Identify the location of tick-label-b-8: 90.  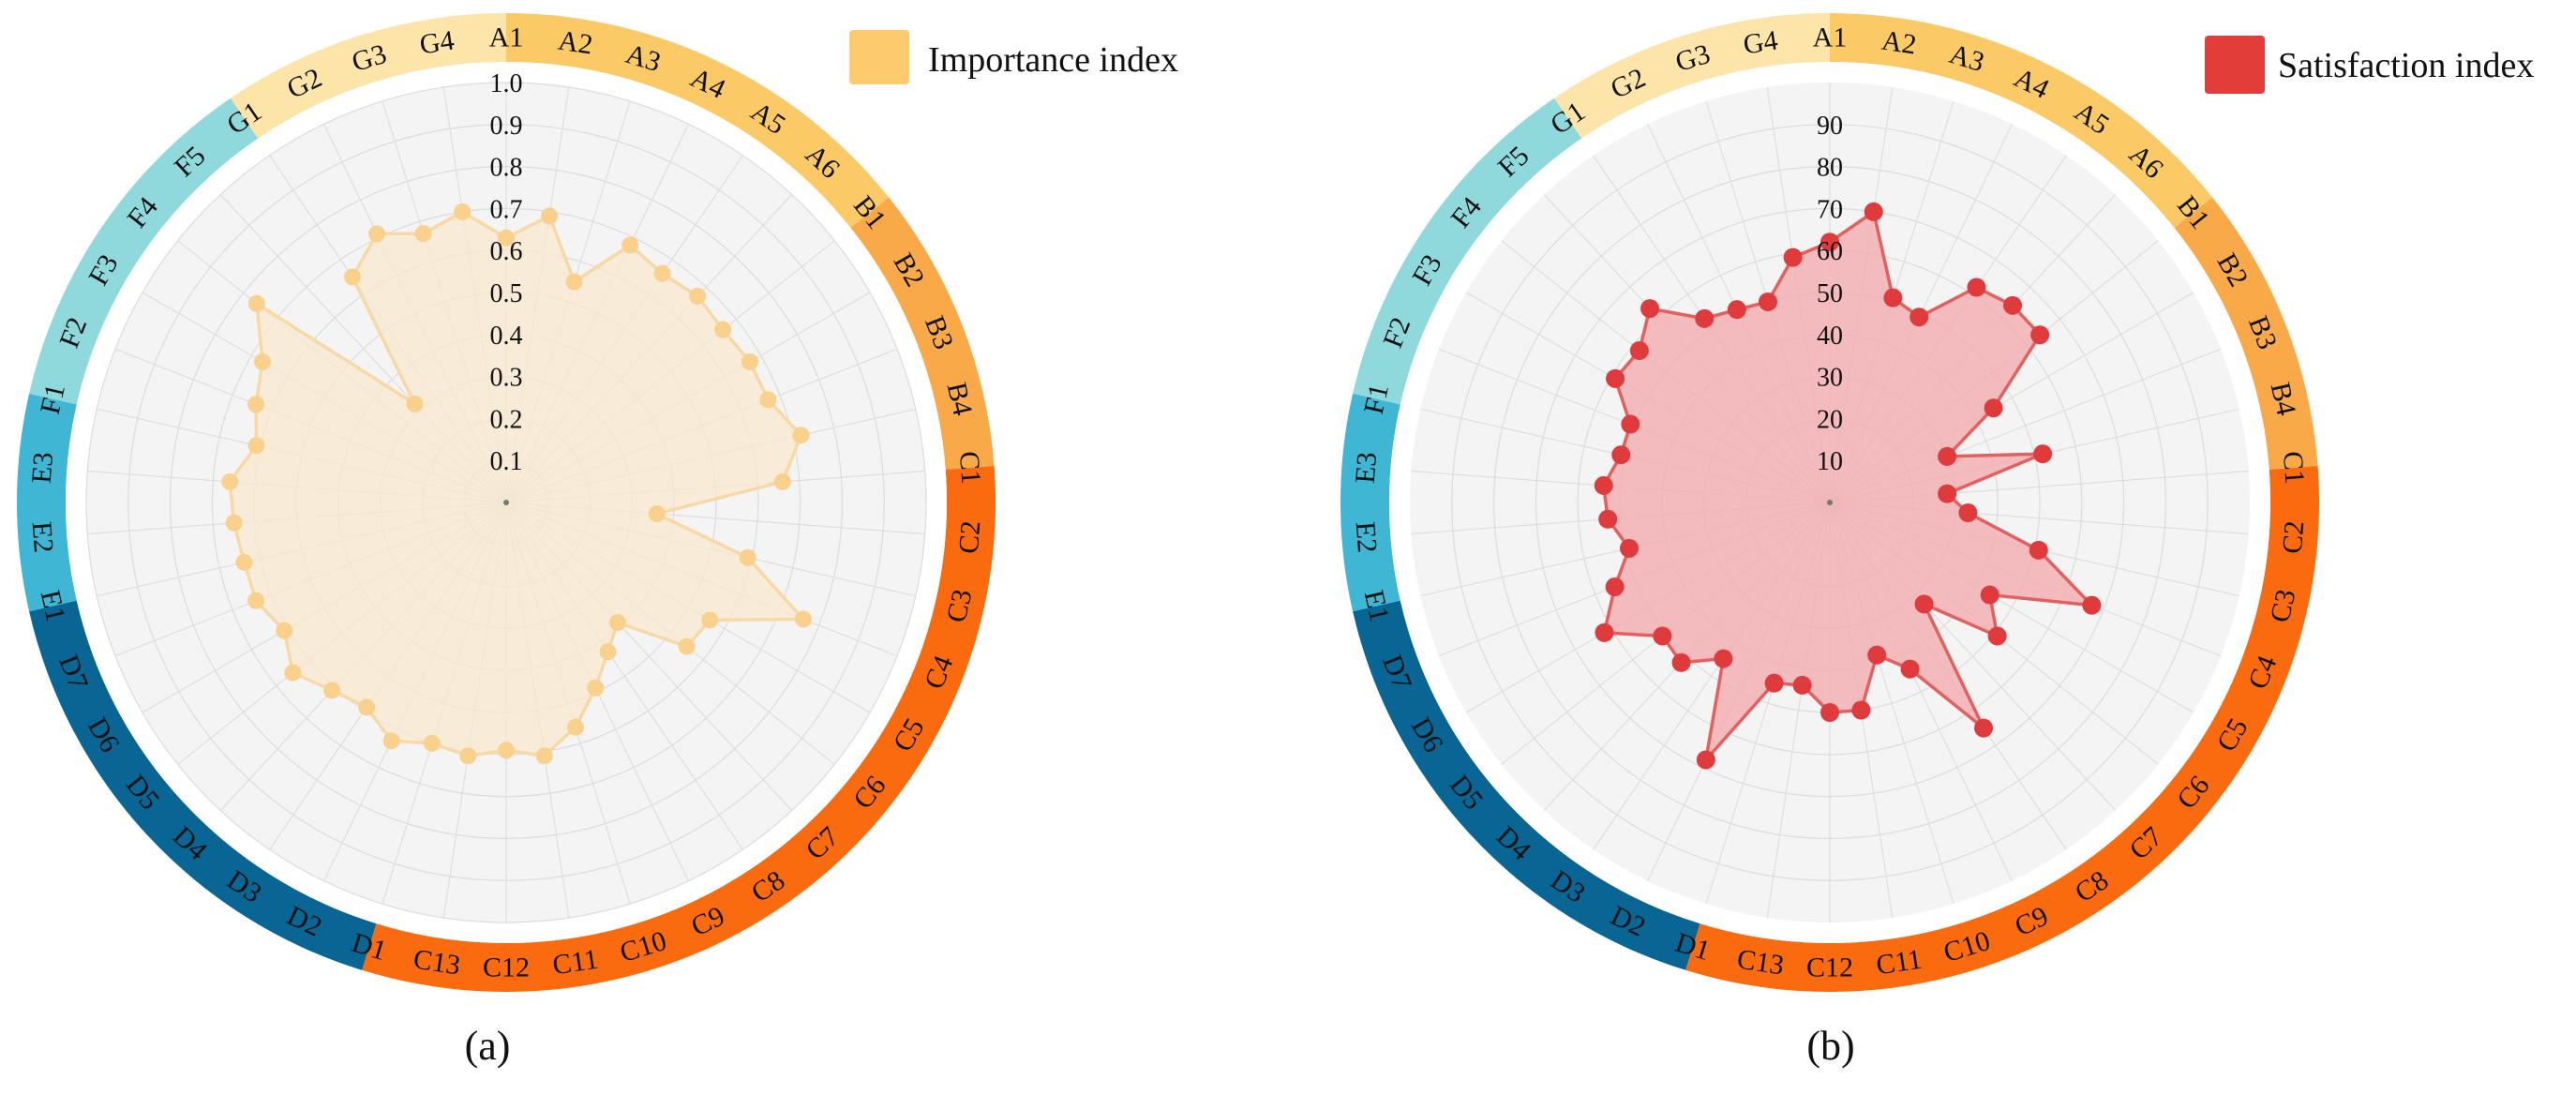
(1830, 126).